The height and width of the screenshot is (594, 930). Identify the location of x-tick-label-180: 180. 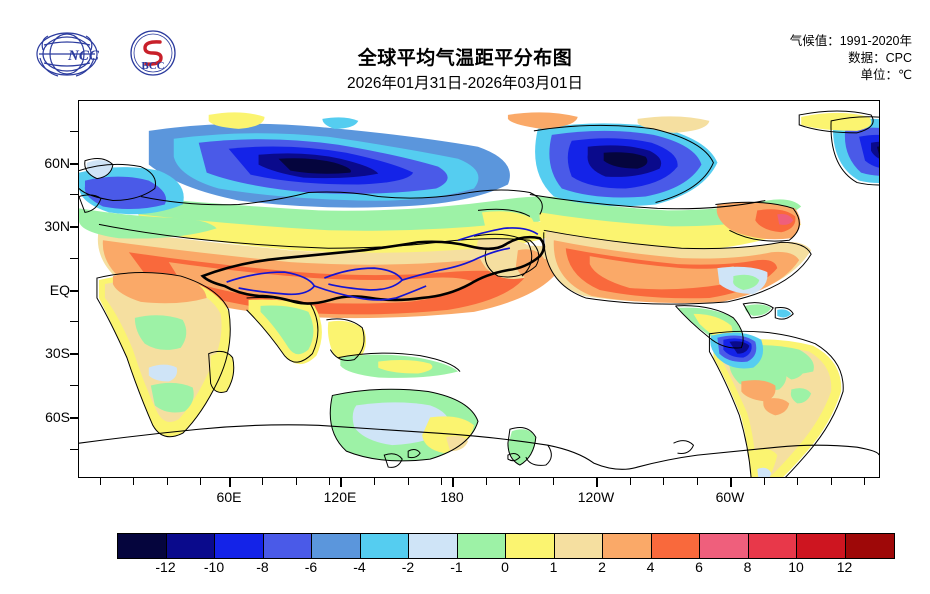
(452, 497).